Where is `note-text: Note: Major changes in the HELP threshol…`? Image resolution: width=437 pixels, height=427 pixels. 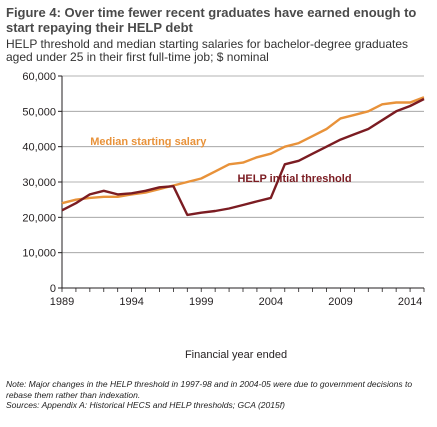 note-text: Note: Major changes in the HELP threshol… is located at coordinates (209, 389).